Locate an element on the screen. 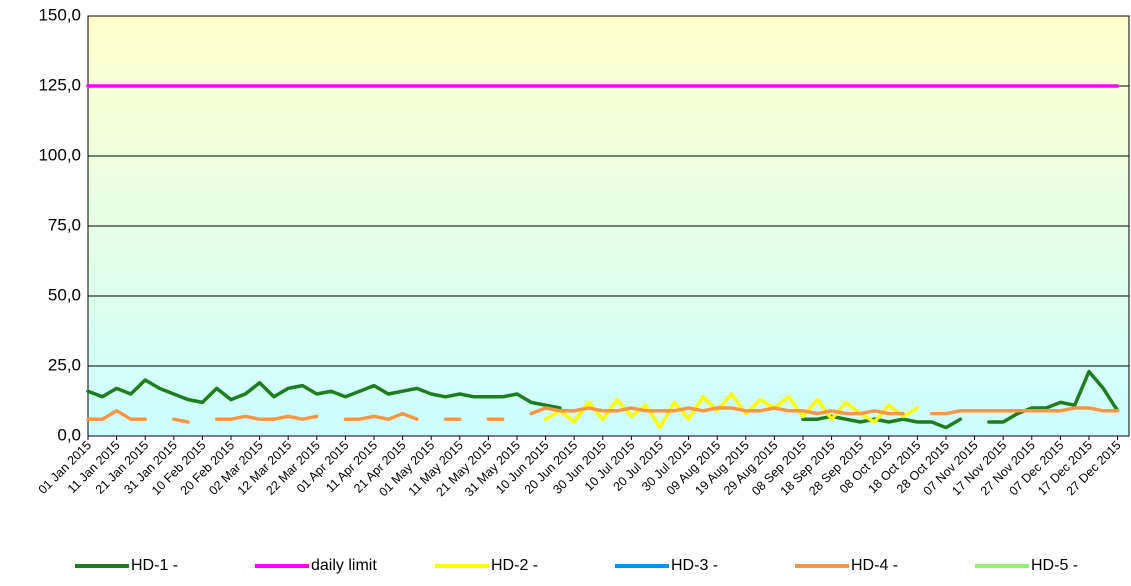 The image size is (1131, 586). legend-label: HD-1 - is located at coordinates (154, 565).